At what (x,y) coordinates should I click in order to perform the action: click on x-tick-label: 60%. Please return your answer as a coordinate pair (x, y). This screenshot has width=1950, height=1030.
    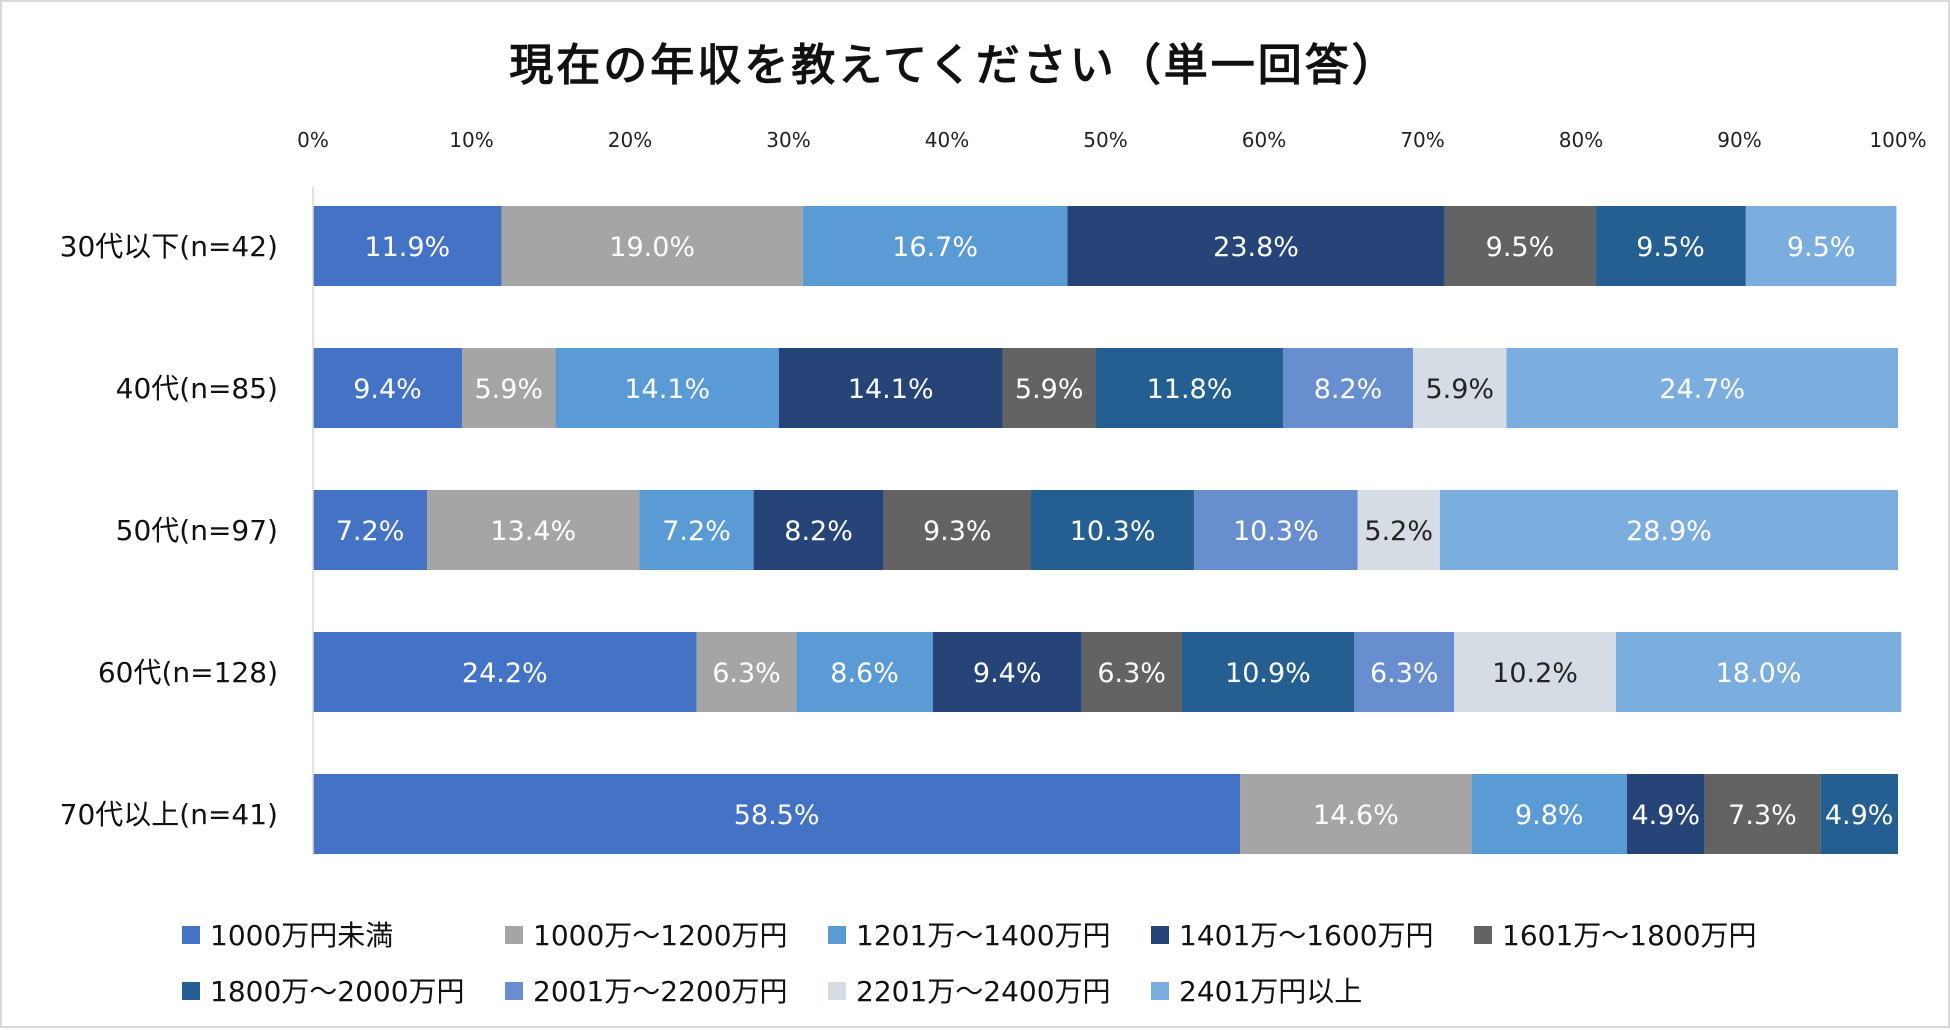
    Looking at the image, I should click on (1264, 140).